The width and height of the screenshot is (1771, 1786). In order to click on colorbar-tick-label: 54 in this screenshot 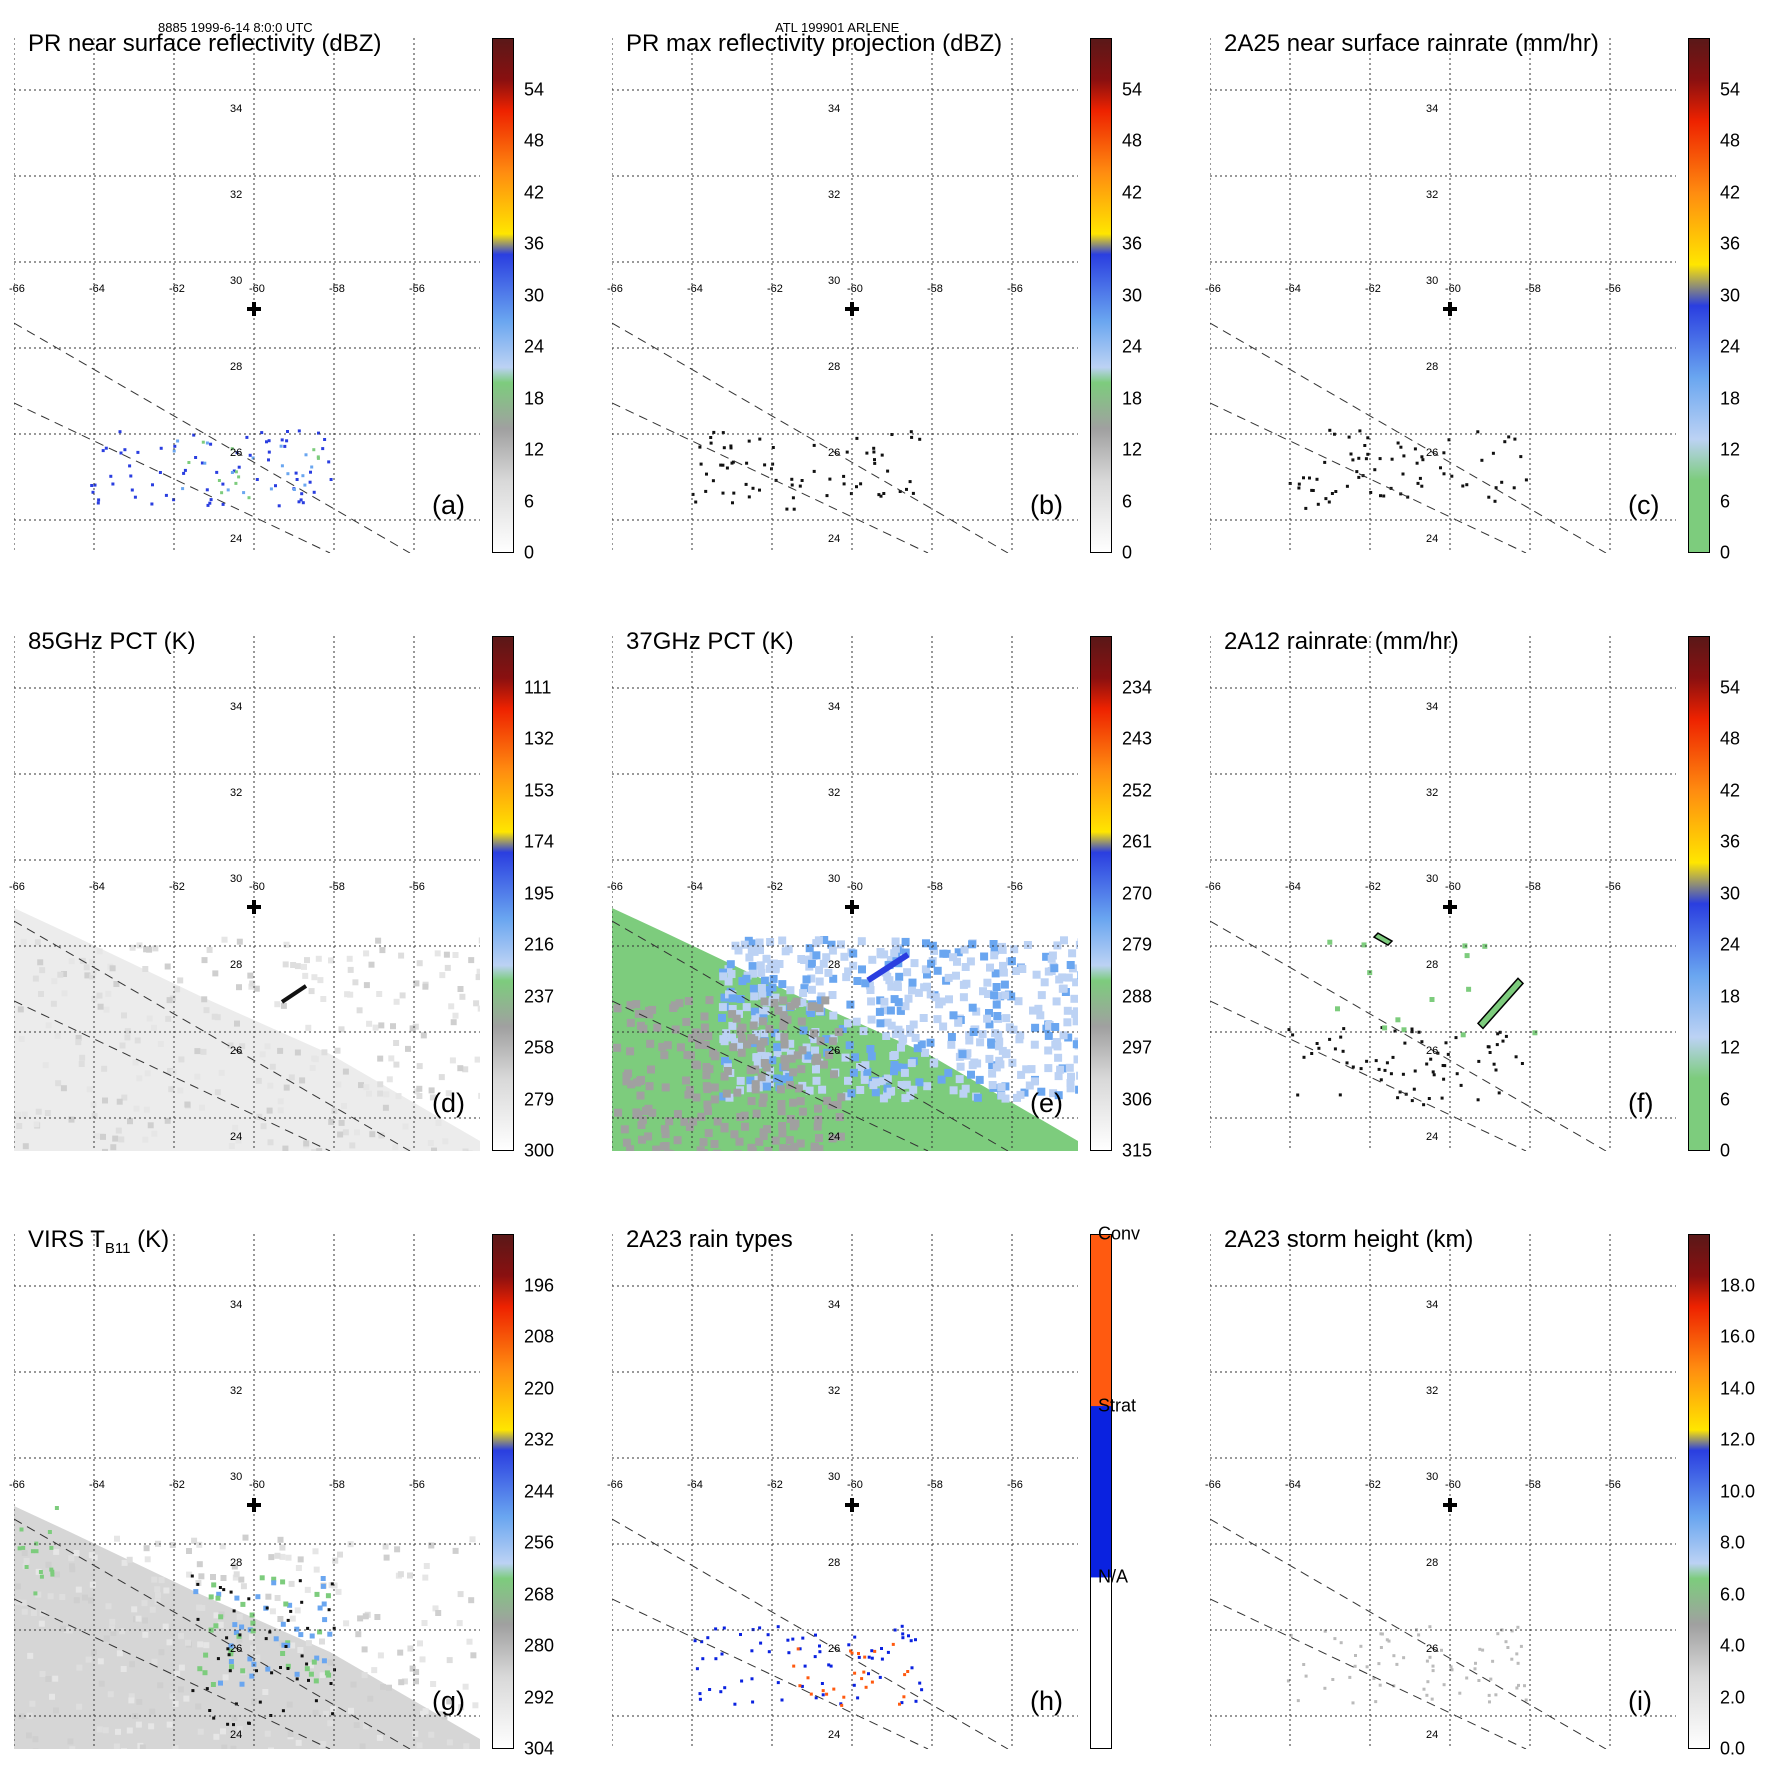, I will do `click(1132, 89)`.